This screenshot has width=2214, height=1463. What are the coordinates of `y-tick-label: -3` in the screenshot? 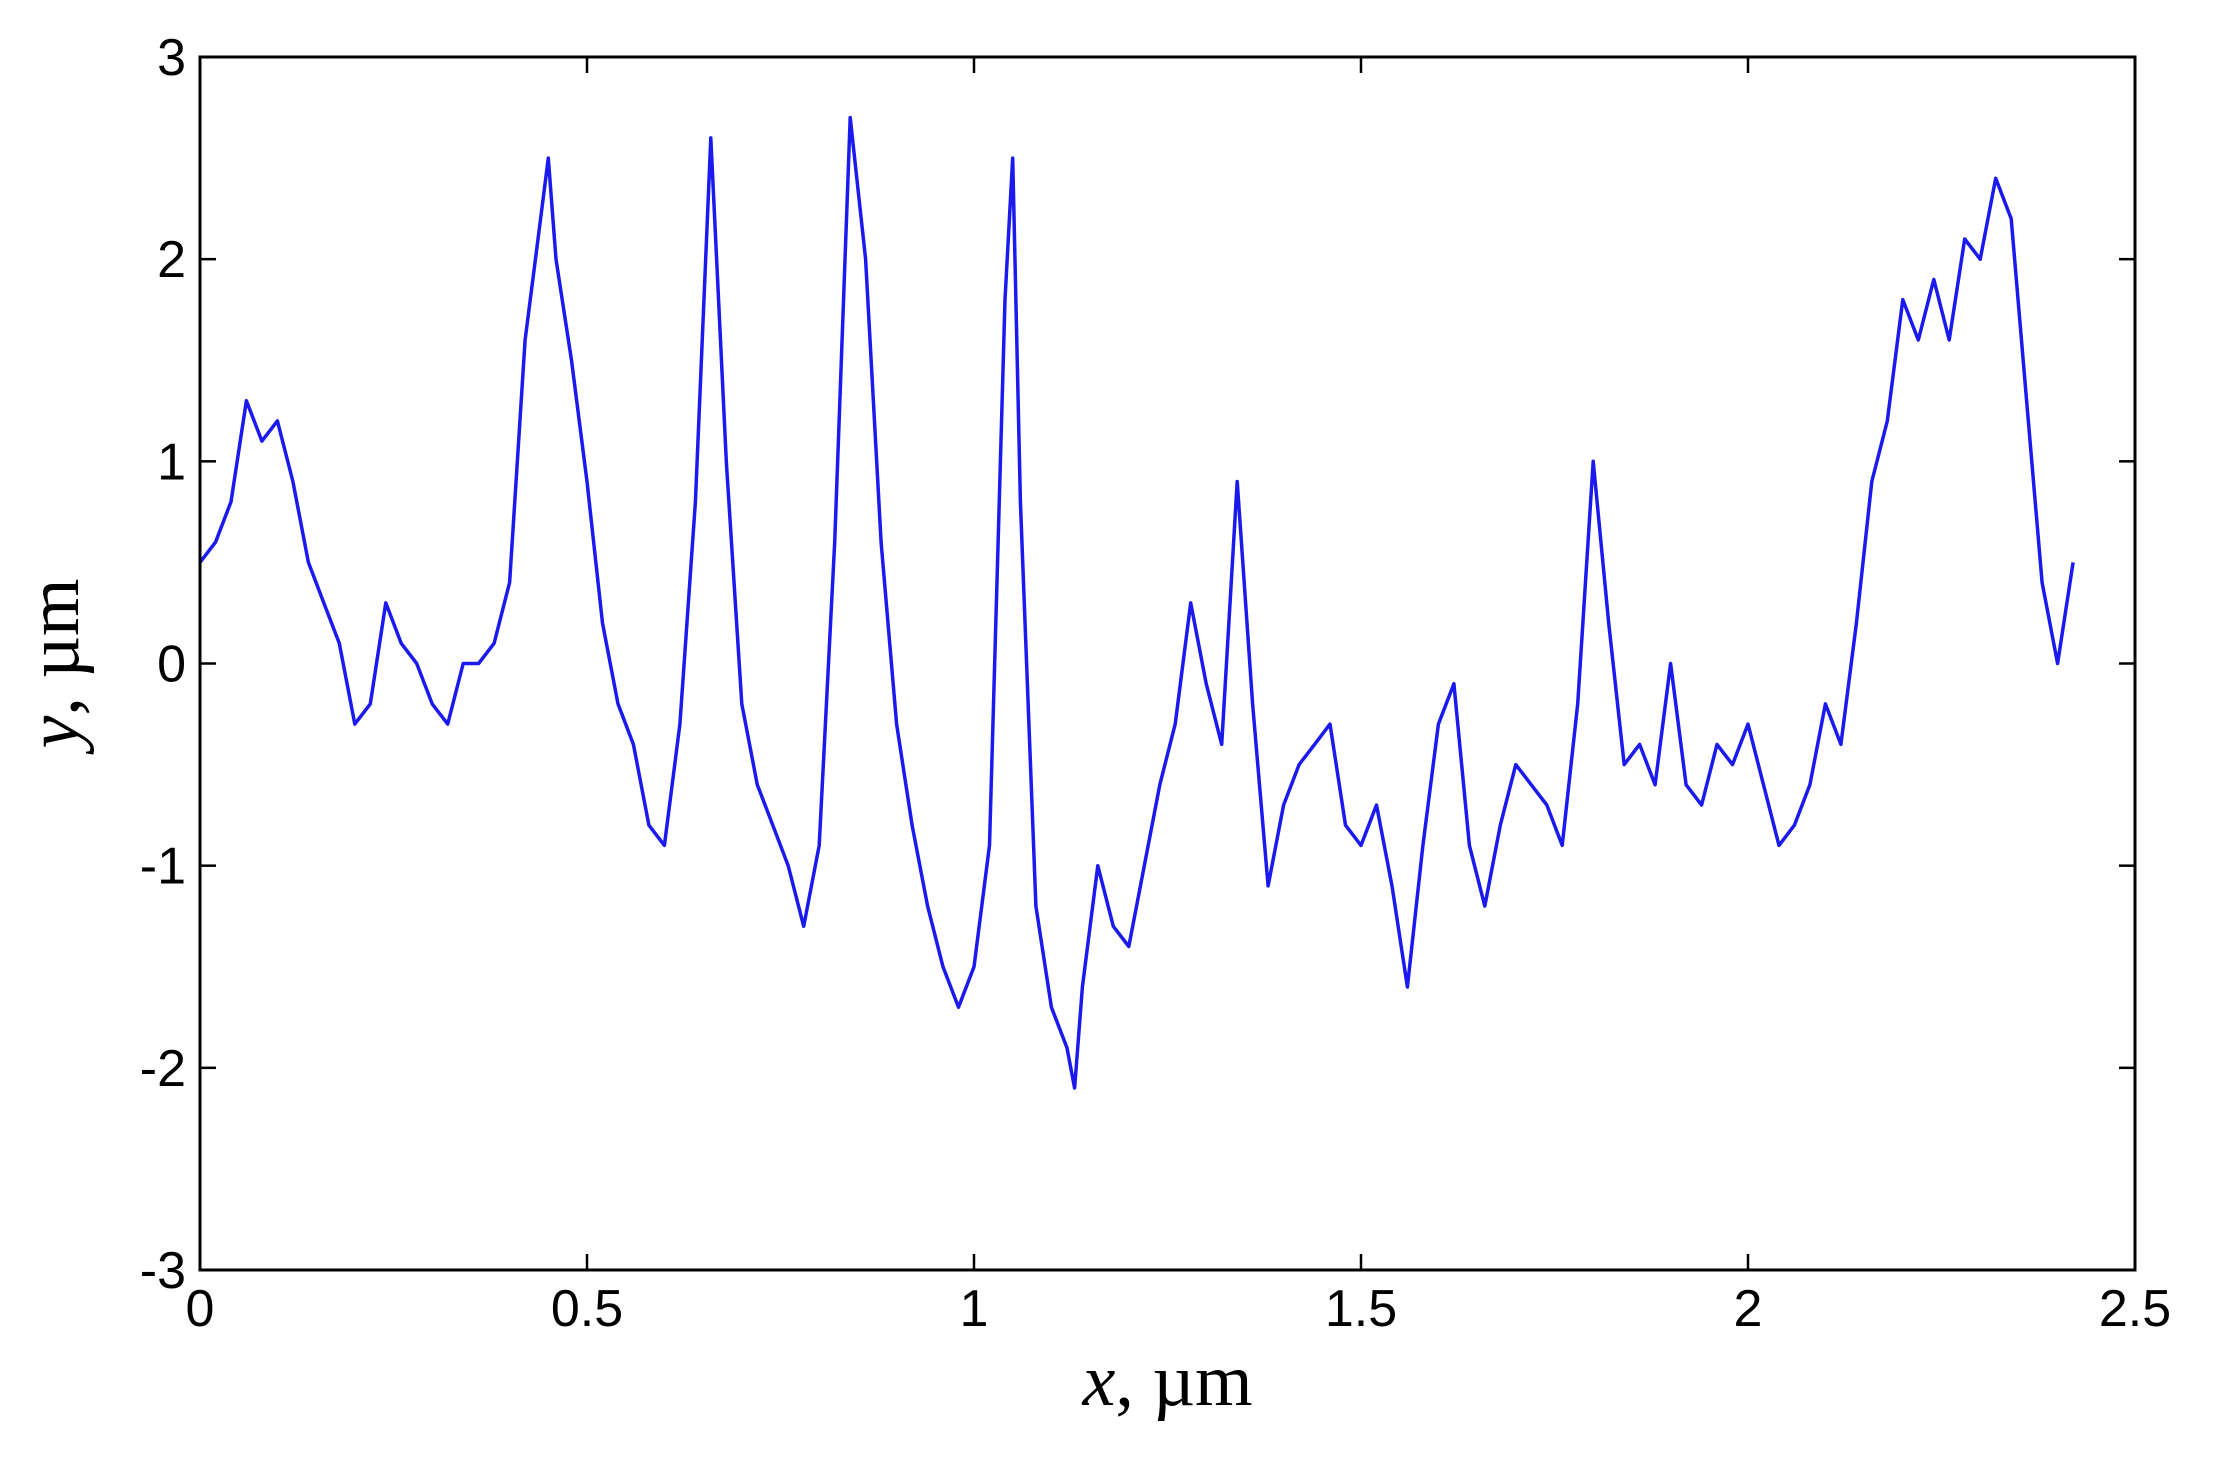 It's located at (163, 1271).